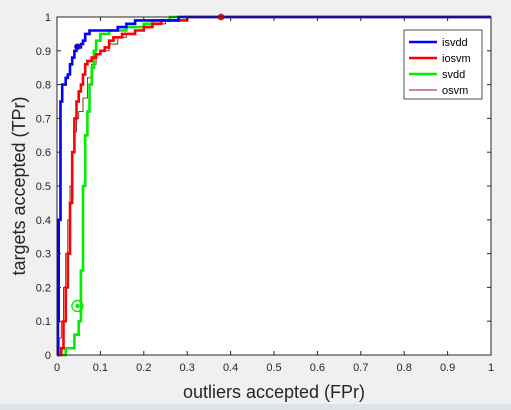 This screenshot has width=511, height=410. What do you see at coordinates (274, 392) in the screenshot?
I see `x-axis-label: outliers accepted (FPr)` at bounding box center [274, 392].